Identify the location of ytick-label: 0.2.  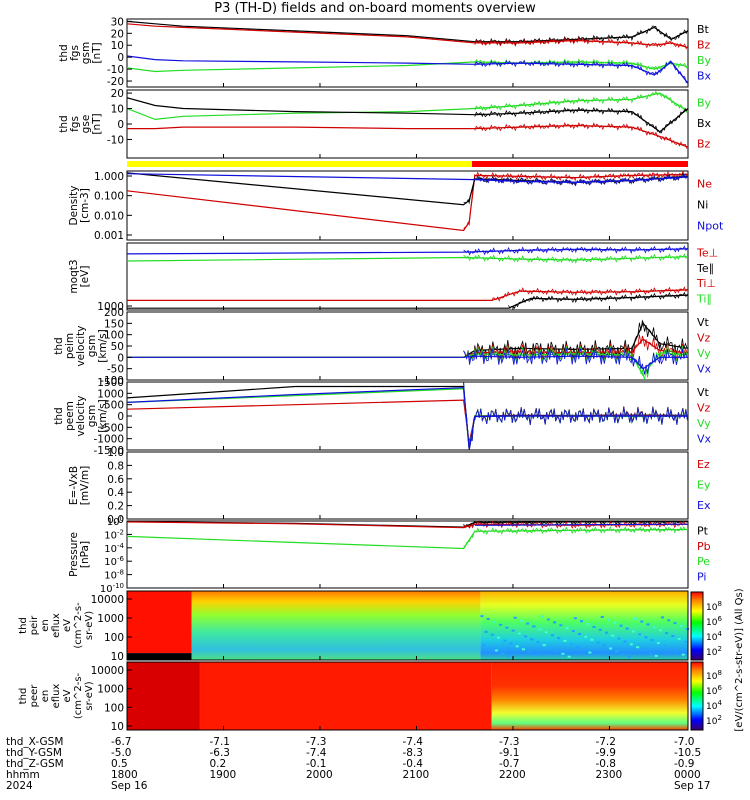
(115, 507).